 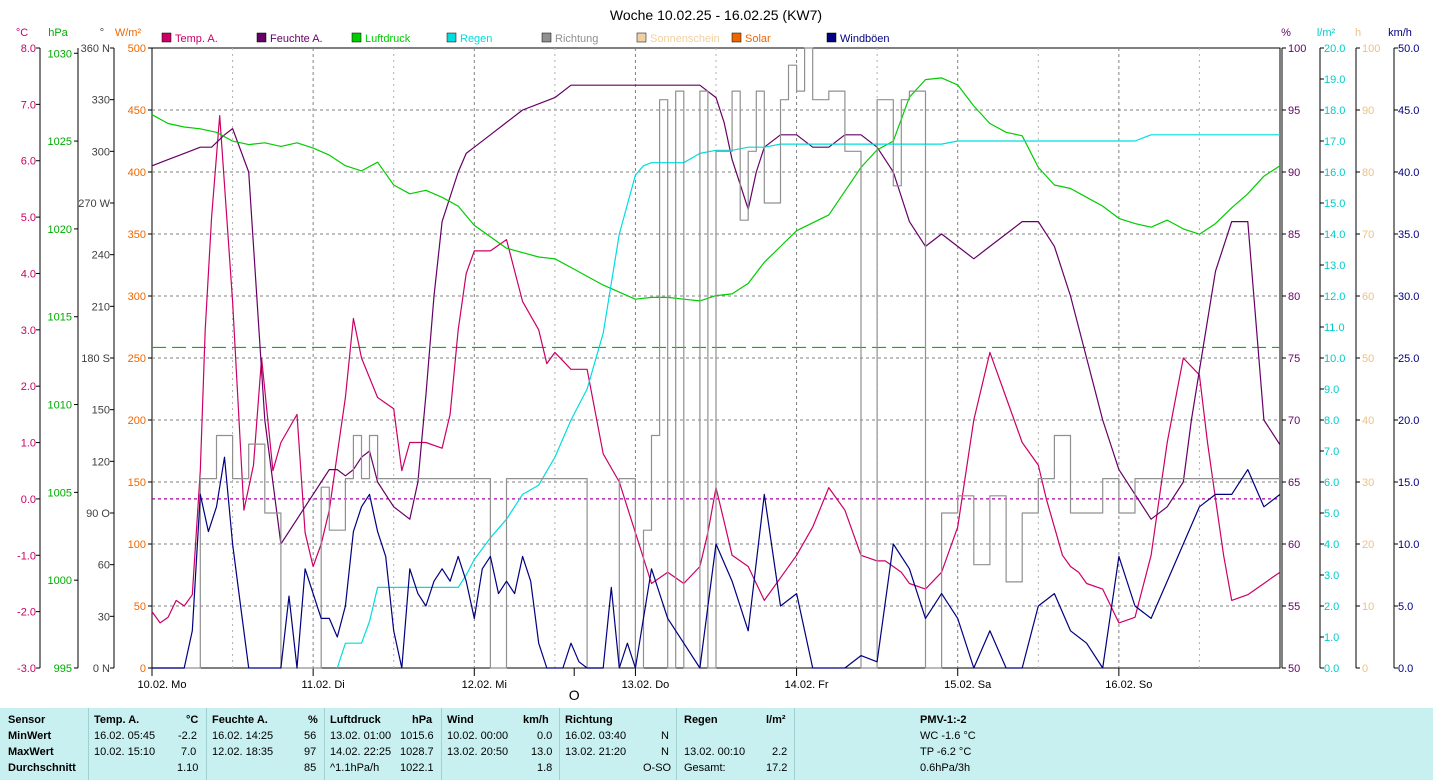 What do you see at coordinates (545, 768) in the screenshot?
I see `wind-avg-value: 1.8` at bounding box center [545, 768].